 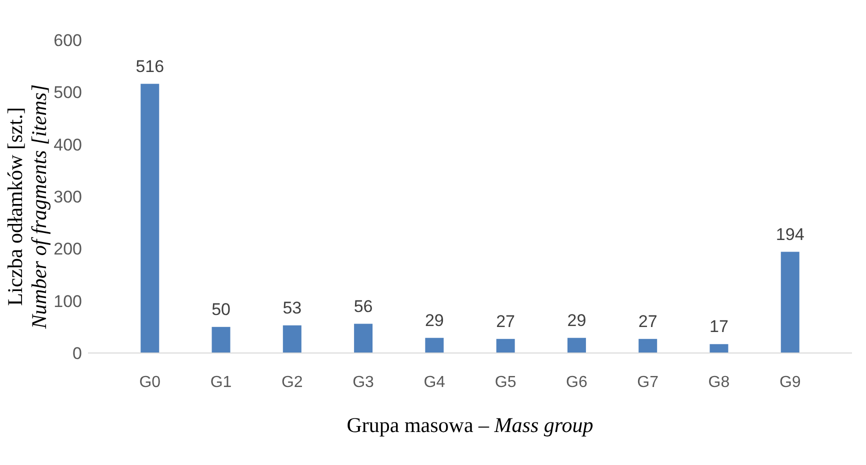 What do you see at coordinates (292, 308) in the screenshot?
I see `data-label: 53` at bounding box center [292, 308].